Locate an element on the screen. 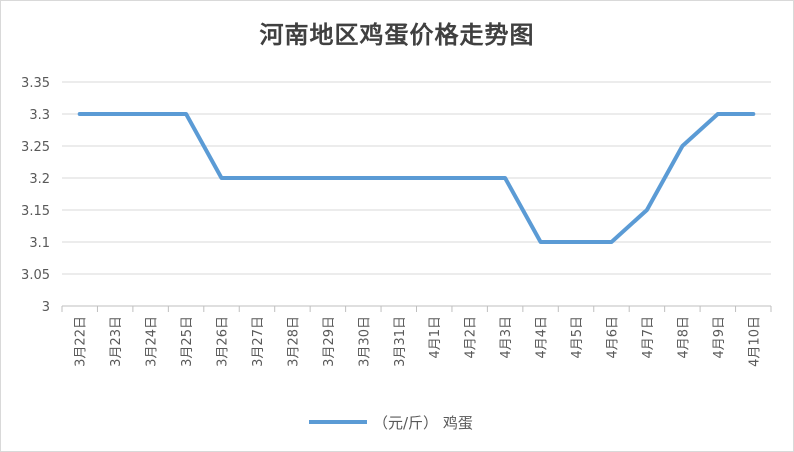  x-tick-label: 4月1日 is located at coordinates (435, 337).